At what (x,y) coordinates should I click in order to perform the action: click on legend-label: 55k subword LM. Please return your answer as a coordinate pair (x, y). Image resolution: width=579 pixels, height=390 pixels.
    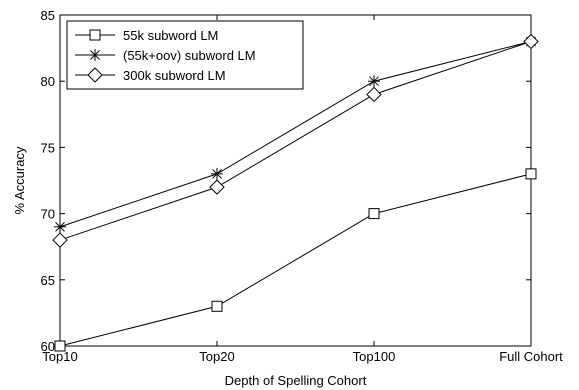
    Looking at the image, I should click on (170, 35).